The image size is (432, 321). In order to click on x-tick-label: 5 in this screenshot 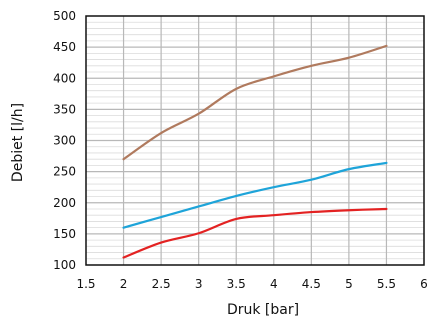, I will do `click(349, 284)`.